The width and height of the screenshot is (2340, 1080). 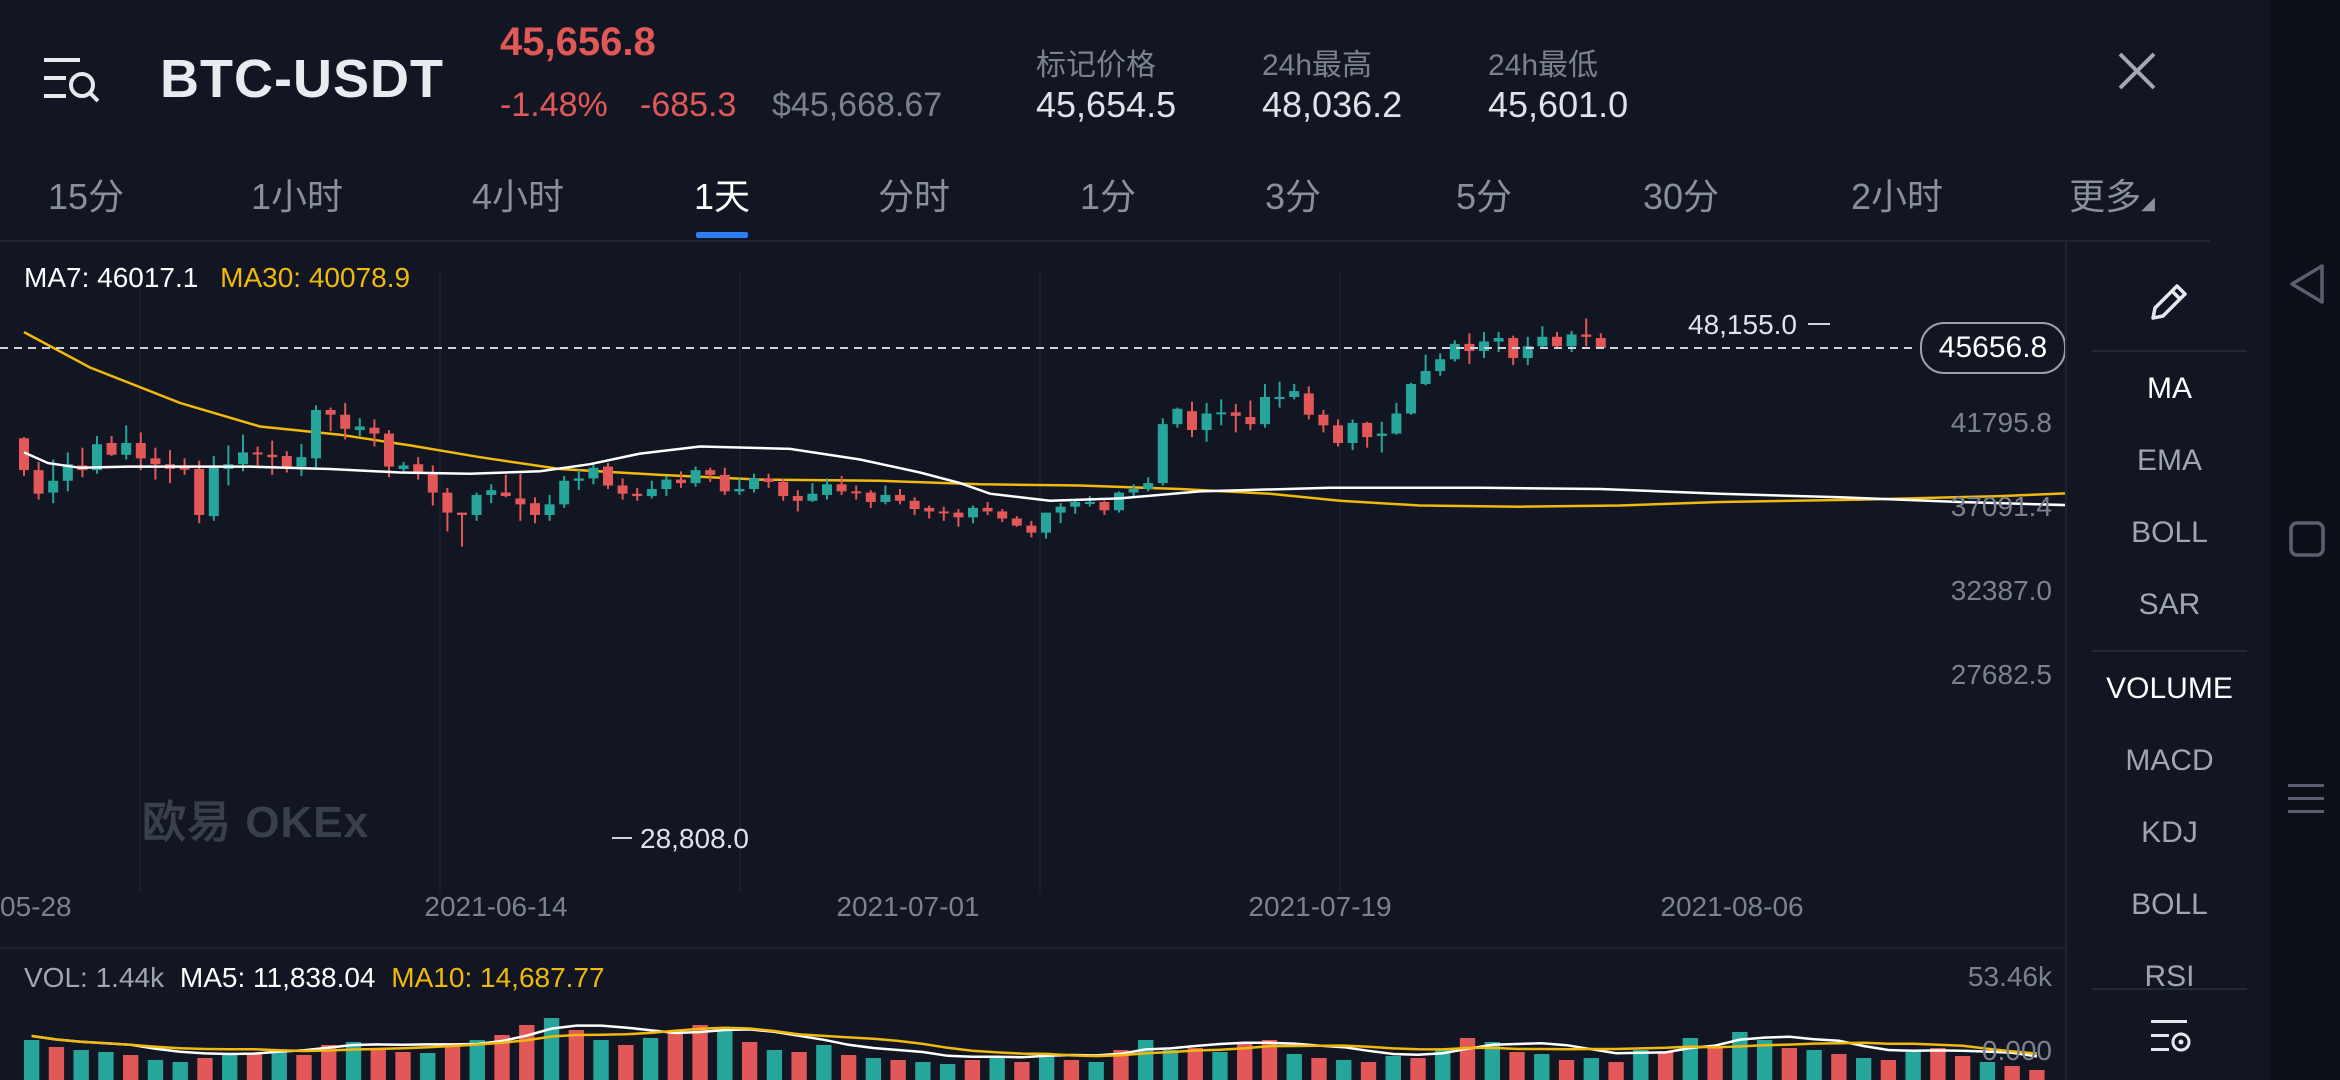 What do you see at coordinates (2169, 975) in the screenshot?
I see `indicator-rsi: RSI` at bounding box center [2169, 975].